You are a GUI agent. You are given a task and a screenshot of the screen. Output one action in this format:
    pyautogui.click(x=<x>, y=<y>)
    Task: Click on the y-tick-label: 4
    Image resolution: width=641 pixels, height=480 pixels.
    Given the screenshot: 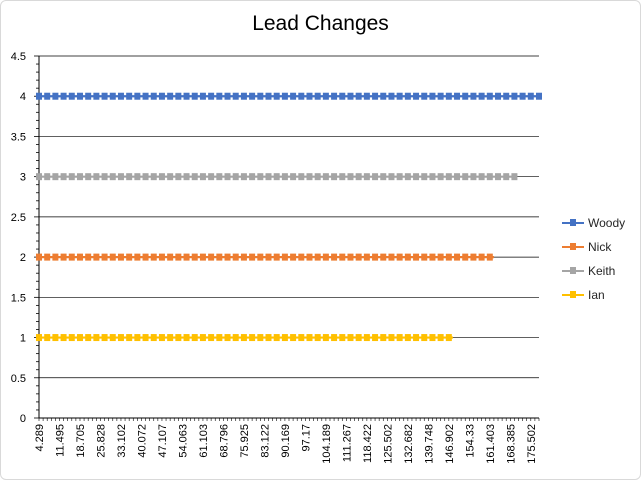 What is the action you would take?
    pyautogui.click(x=23, y=97)
    